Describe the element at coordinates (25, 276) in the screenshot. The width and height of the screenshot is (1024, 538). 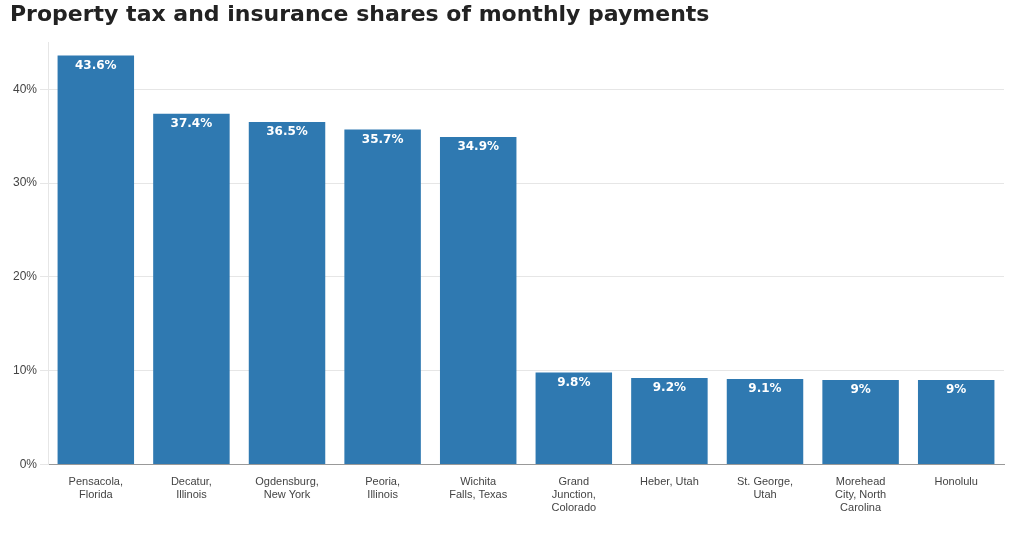
I see `y-tick-label: 20%` at that location.